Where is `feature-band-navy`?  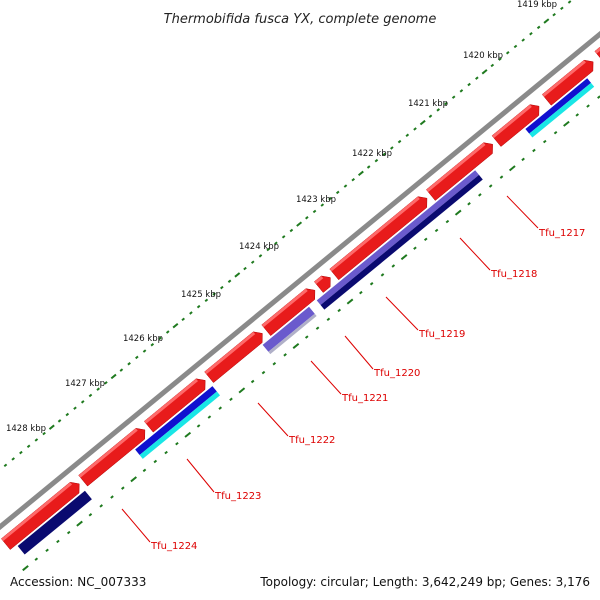 feature-band-navy is located at coordinates (54, 522).